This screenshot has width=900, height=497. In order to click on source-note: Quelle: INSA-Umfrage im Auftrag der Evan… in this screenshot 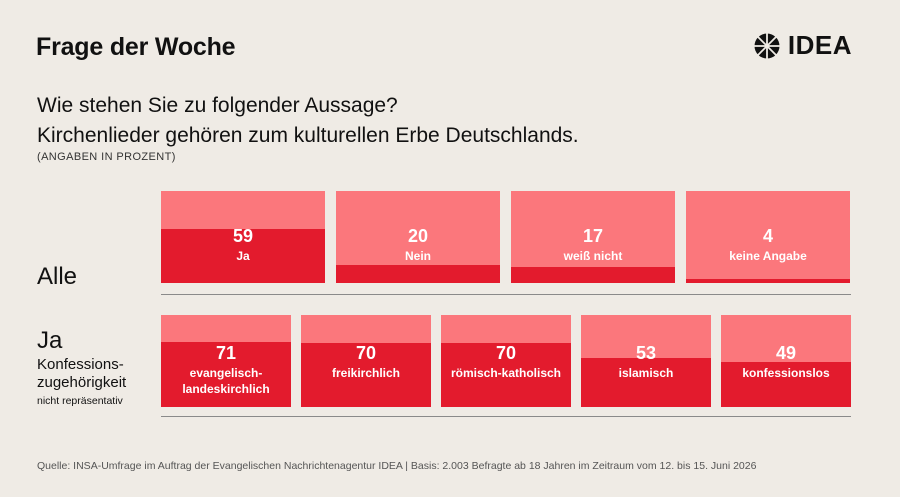, I will do `click(397, 466)`.